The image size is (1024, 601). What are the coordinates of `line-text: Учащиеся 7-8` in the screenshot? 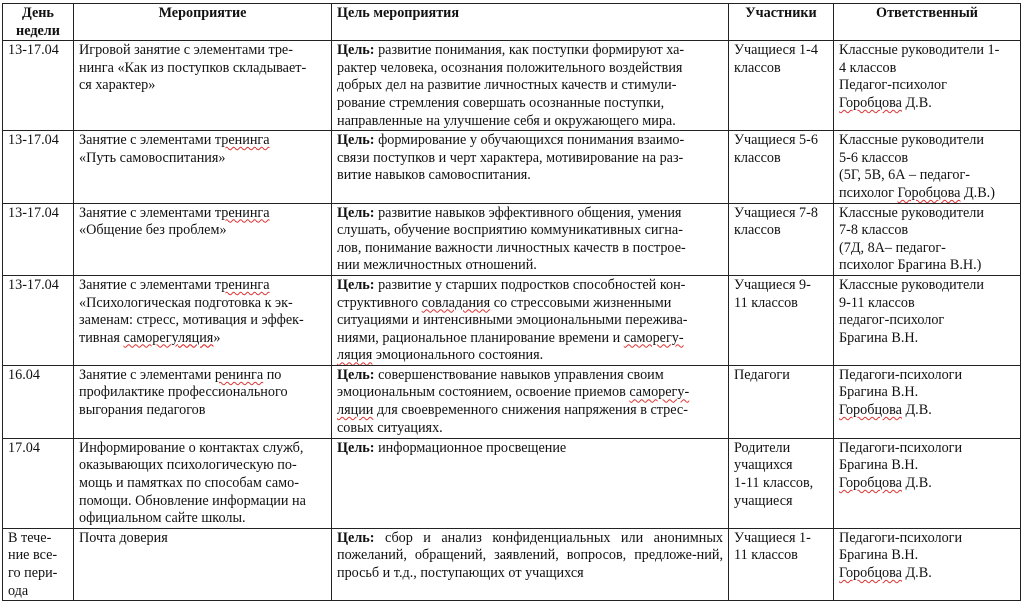 It's located at (776, 212).